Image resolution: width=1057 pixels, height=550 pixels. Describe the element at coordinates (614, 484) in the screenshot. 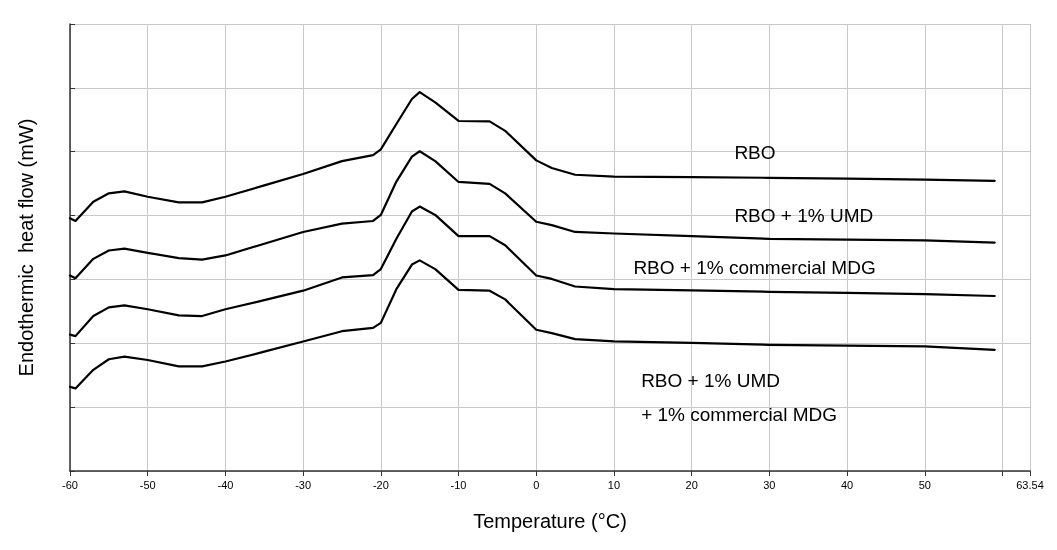

I see `x-tick-label: 10` at that location.